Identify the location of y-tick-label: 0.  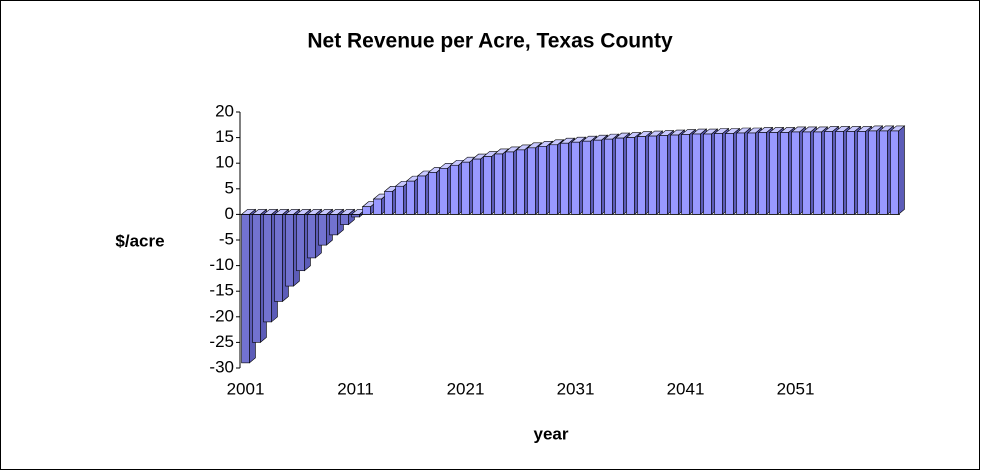
(229, 213).